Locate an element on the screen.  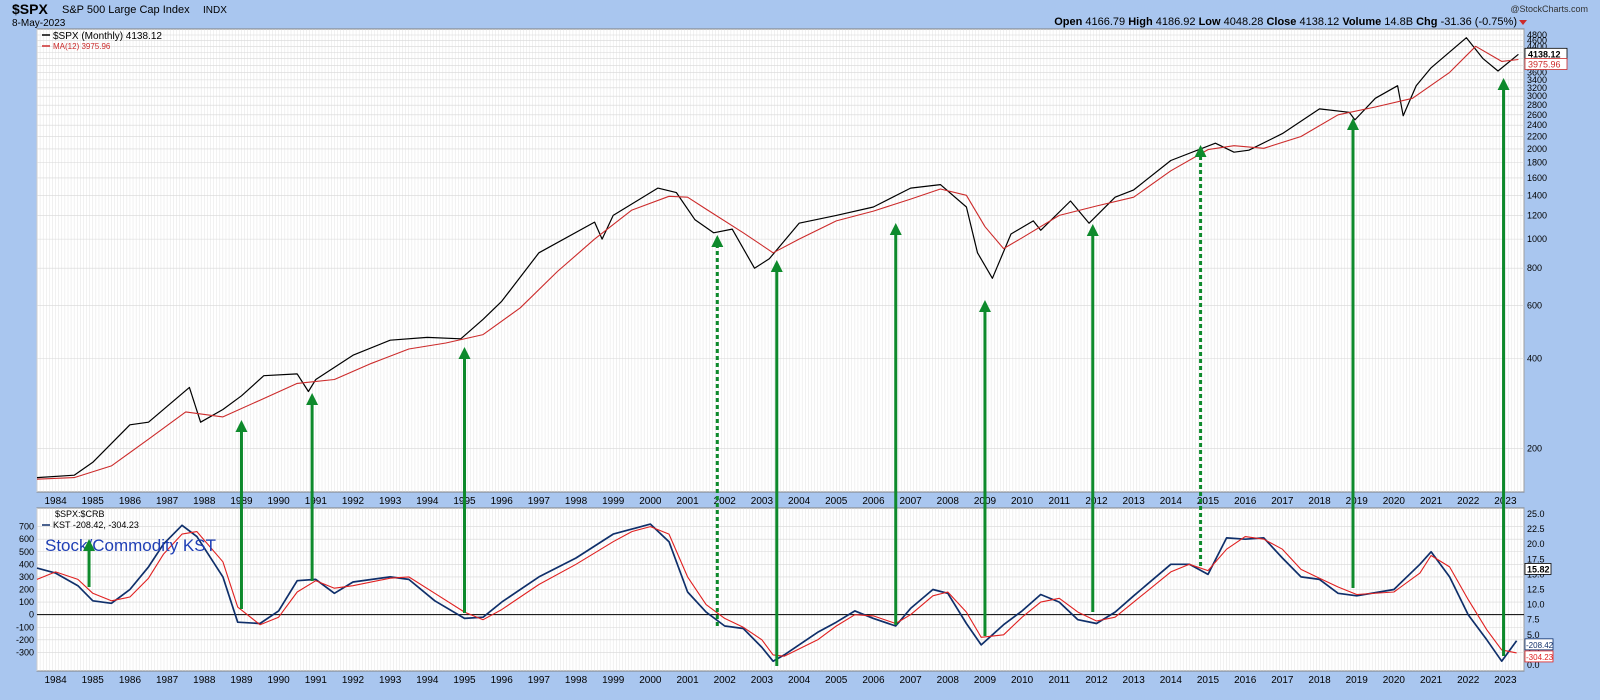
x-tick-label: 2006 is located at coordinates (873, 680).